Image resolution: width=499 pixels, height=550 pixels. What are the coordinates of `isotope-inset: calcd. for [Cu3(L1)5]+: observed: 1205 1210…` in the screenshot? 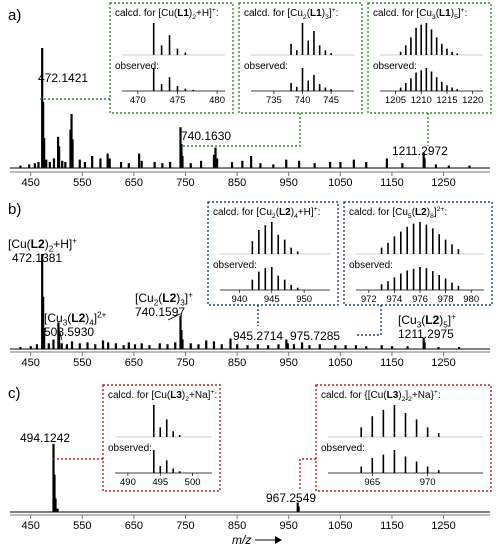 It's located at (429, 74).